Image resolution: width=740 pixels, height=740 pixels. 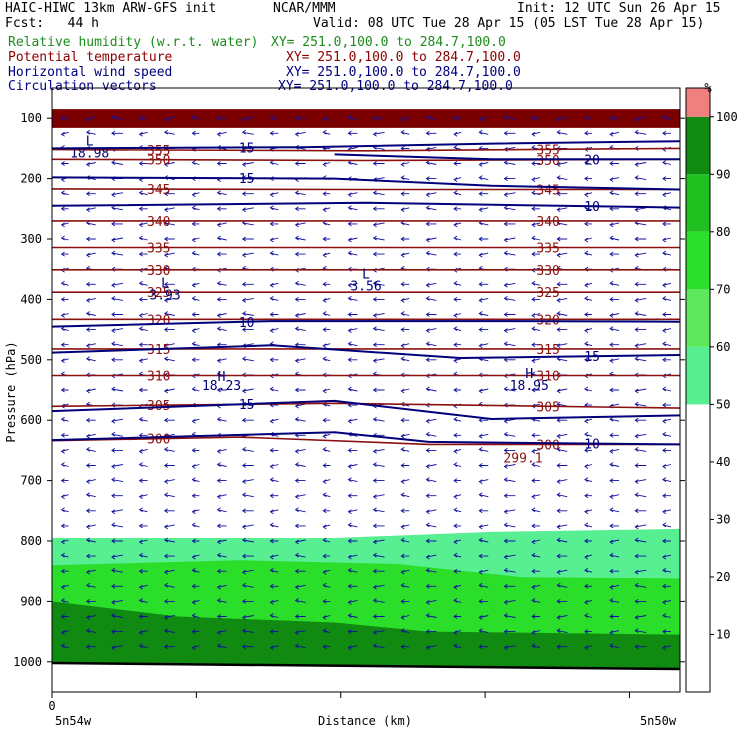 I want to click on wind-label-10-3: 10, so click(x=592, y=207).